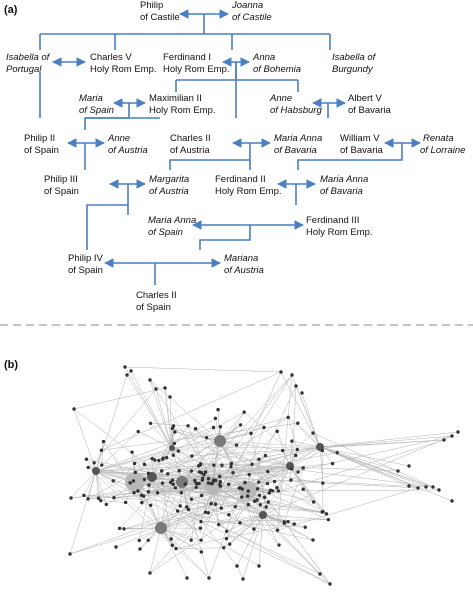  Describe the element at coordinates (169, 179) in the screenshot. I see `person-name: Margarita` at that location.